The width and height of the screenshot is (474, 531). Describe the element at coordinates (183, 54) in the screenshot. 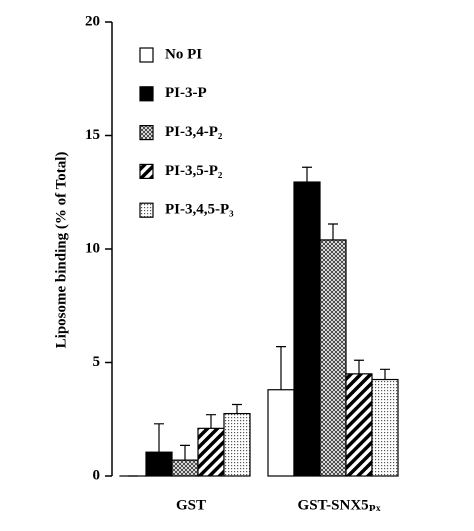

I see `legend-label: No PI` at that location.